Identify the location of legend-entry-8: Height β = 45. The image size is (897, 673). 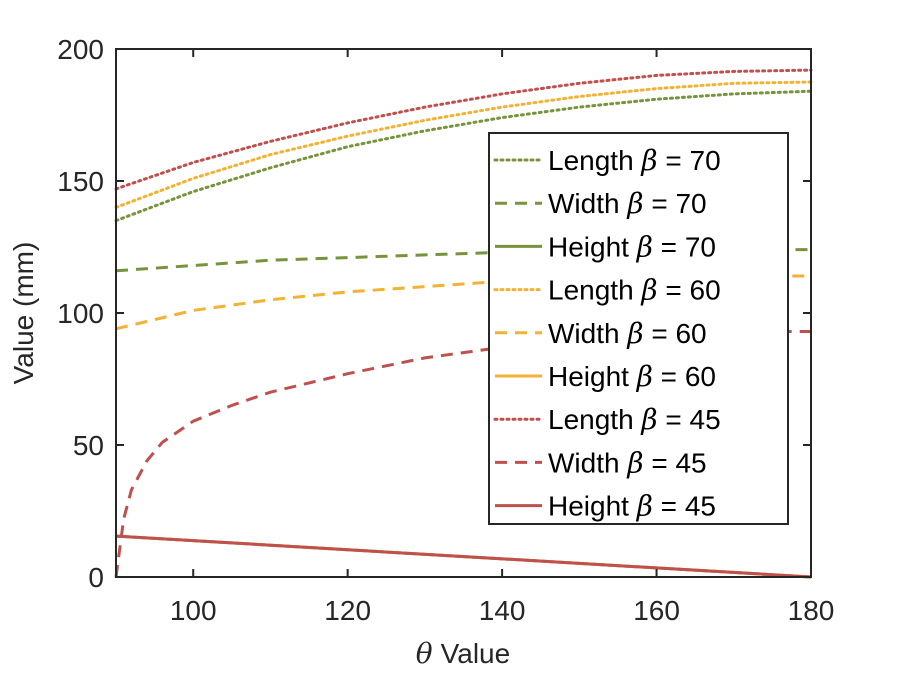
(632, 506).